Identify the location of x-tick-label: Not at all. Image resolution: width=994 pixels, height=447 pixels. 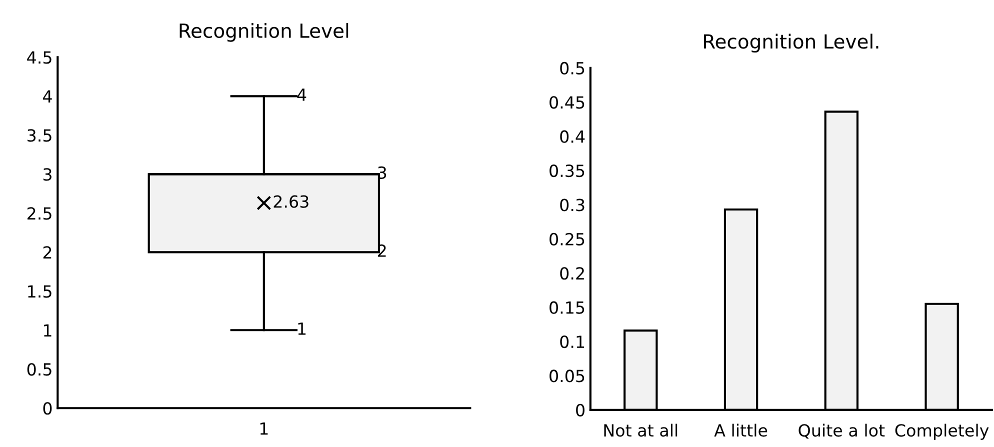
(641, 430).